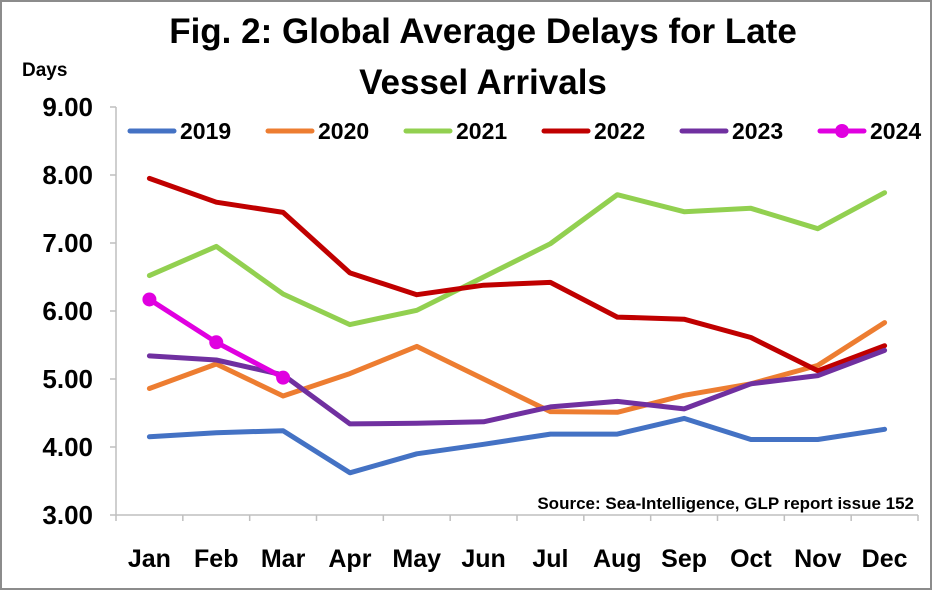 This screenshot has width=932, height=590. I want to click on x-tick-label: Jul, so click(550, 559).